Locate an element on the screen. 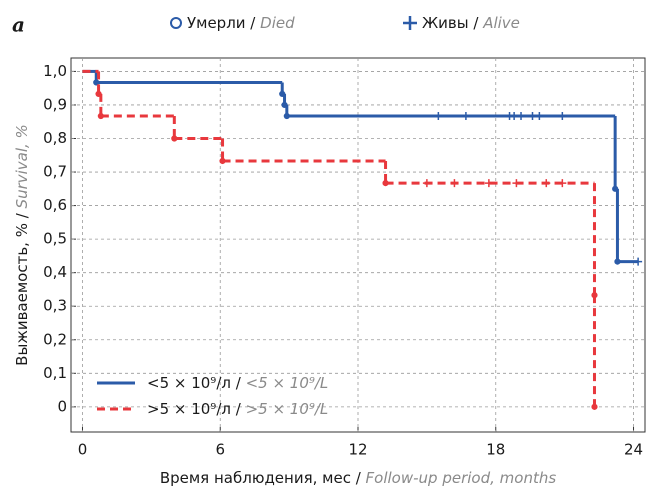  y-tick-label: 0,9 is located at coordinates (55, 104).